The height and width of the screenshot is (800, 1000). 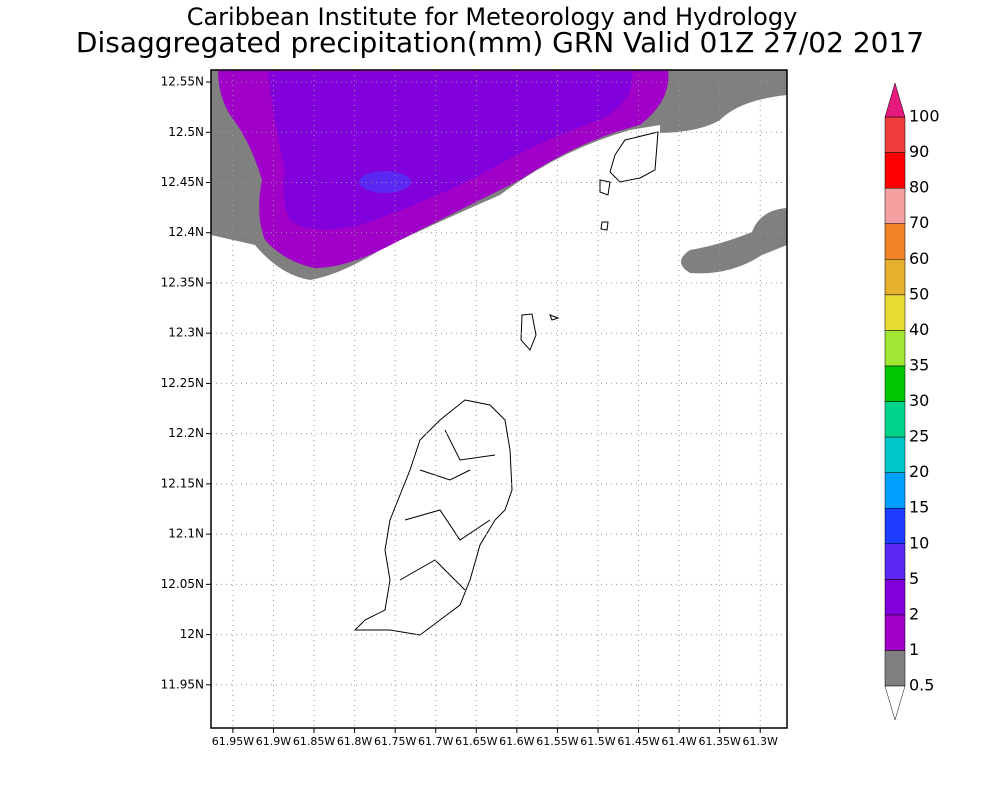 I want to click on x-tick-label: 61.6W, so click(x=516, y=741).